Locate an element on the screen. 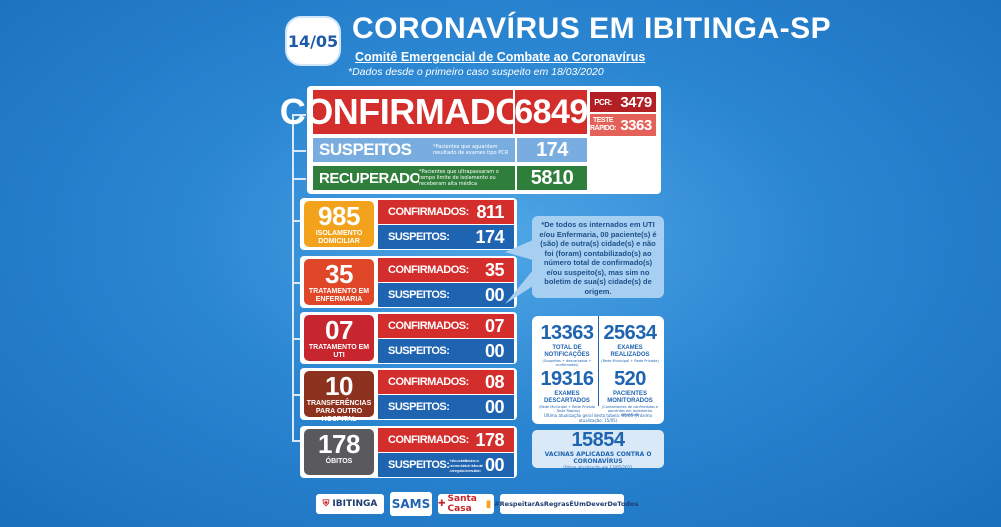 The height and width of the screenshot is (527, 1001). exams-sub: (Rede Municipal + Rede Privada) is located at coordinates (630, 361).